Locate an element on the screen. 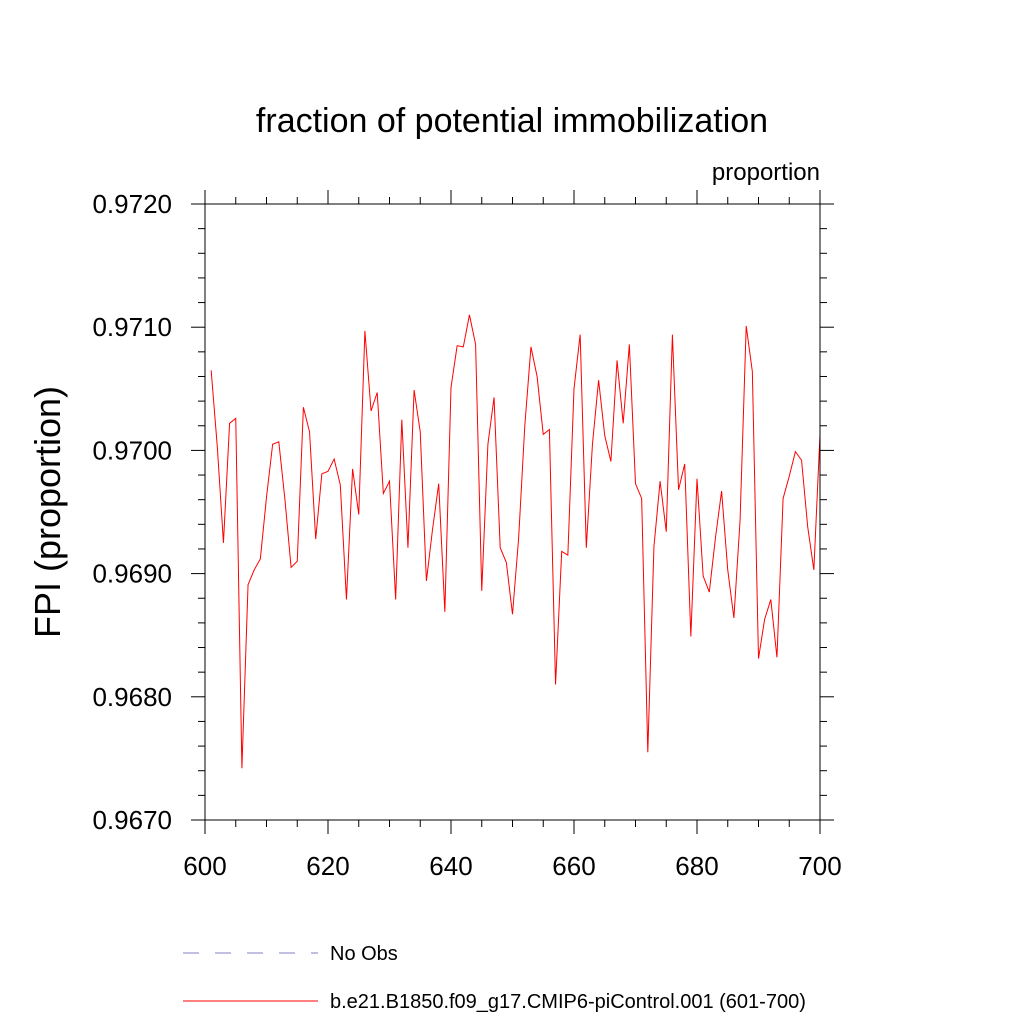  x-tick-label: 660 is located at coordinates (573, 866).